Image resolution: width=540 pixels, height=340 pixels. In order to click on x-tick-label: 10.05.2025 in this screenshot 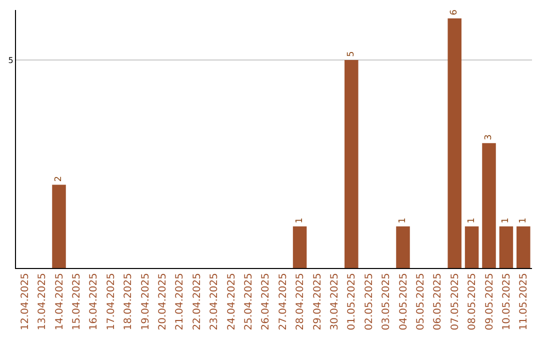, I will do `click(506, 301)`.